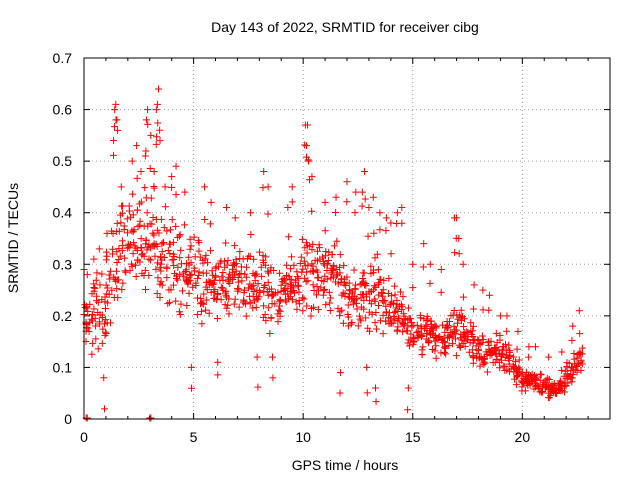  What do you see at coordinates (13, 238) in the screenshot?
I see `y-axis-label: SRMTID / TECUs` at bounding box center [13, 238].